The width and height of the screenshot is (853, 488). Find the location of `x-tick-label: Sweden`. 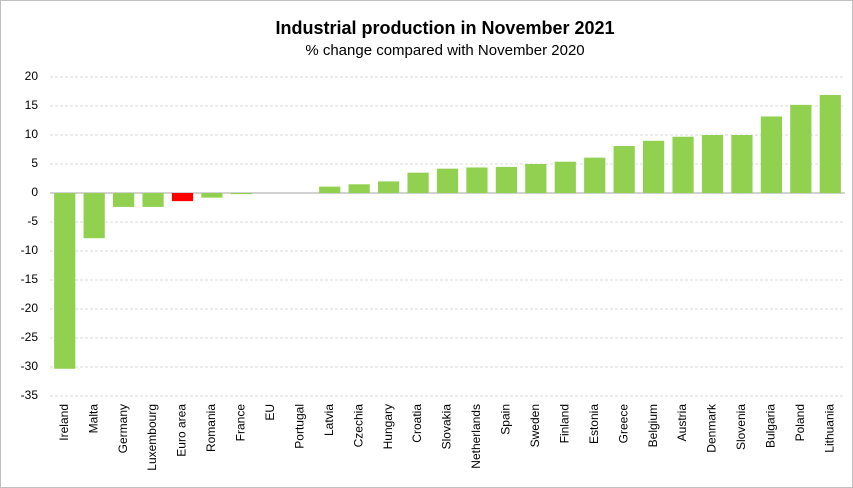

x-tick-label: Sweden is located at coordinates (535, 425).